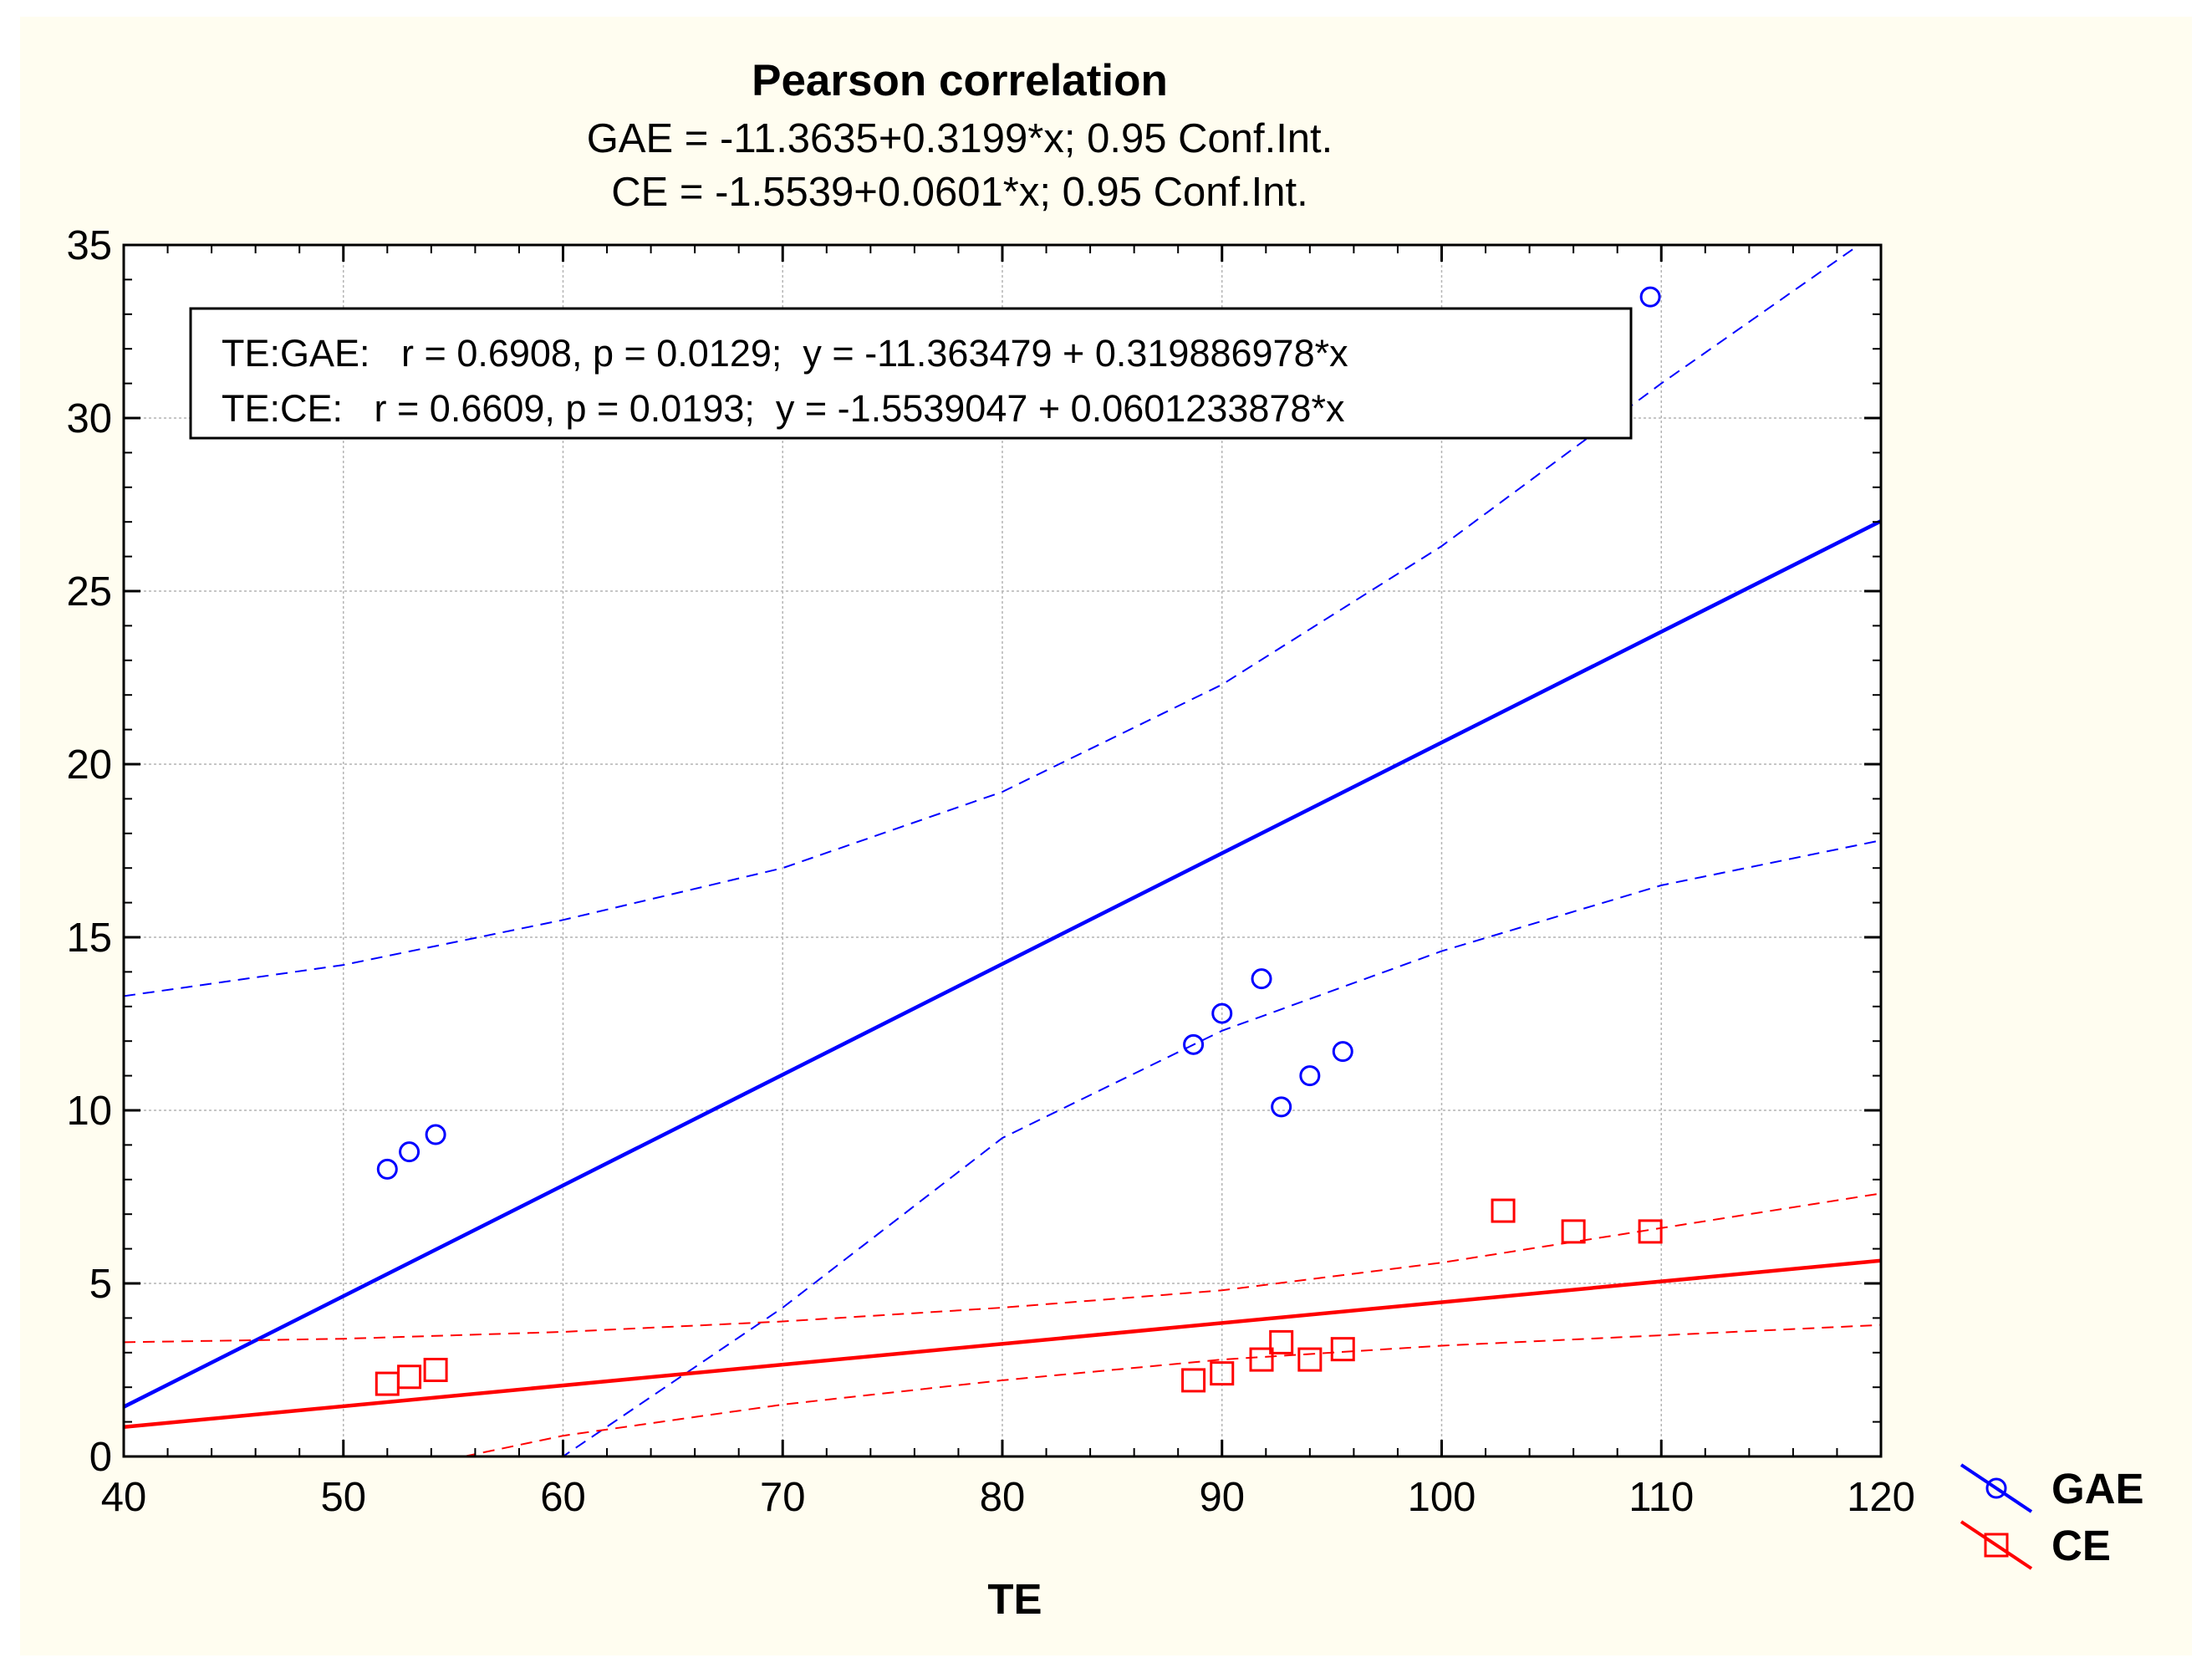 This screenshot has height=1668, width=2212. What do you see at coordinates (563, 1497) in the screenshot?
I see `x-tick-label: 60` at bounding box center [563, 1497].